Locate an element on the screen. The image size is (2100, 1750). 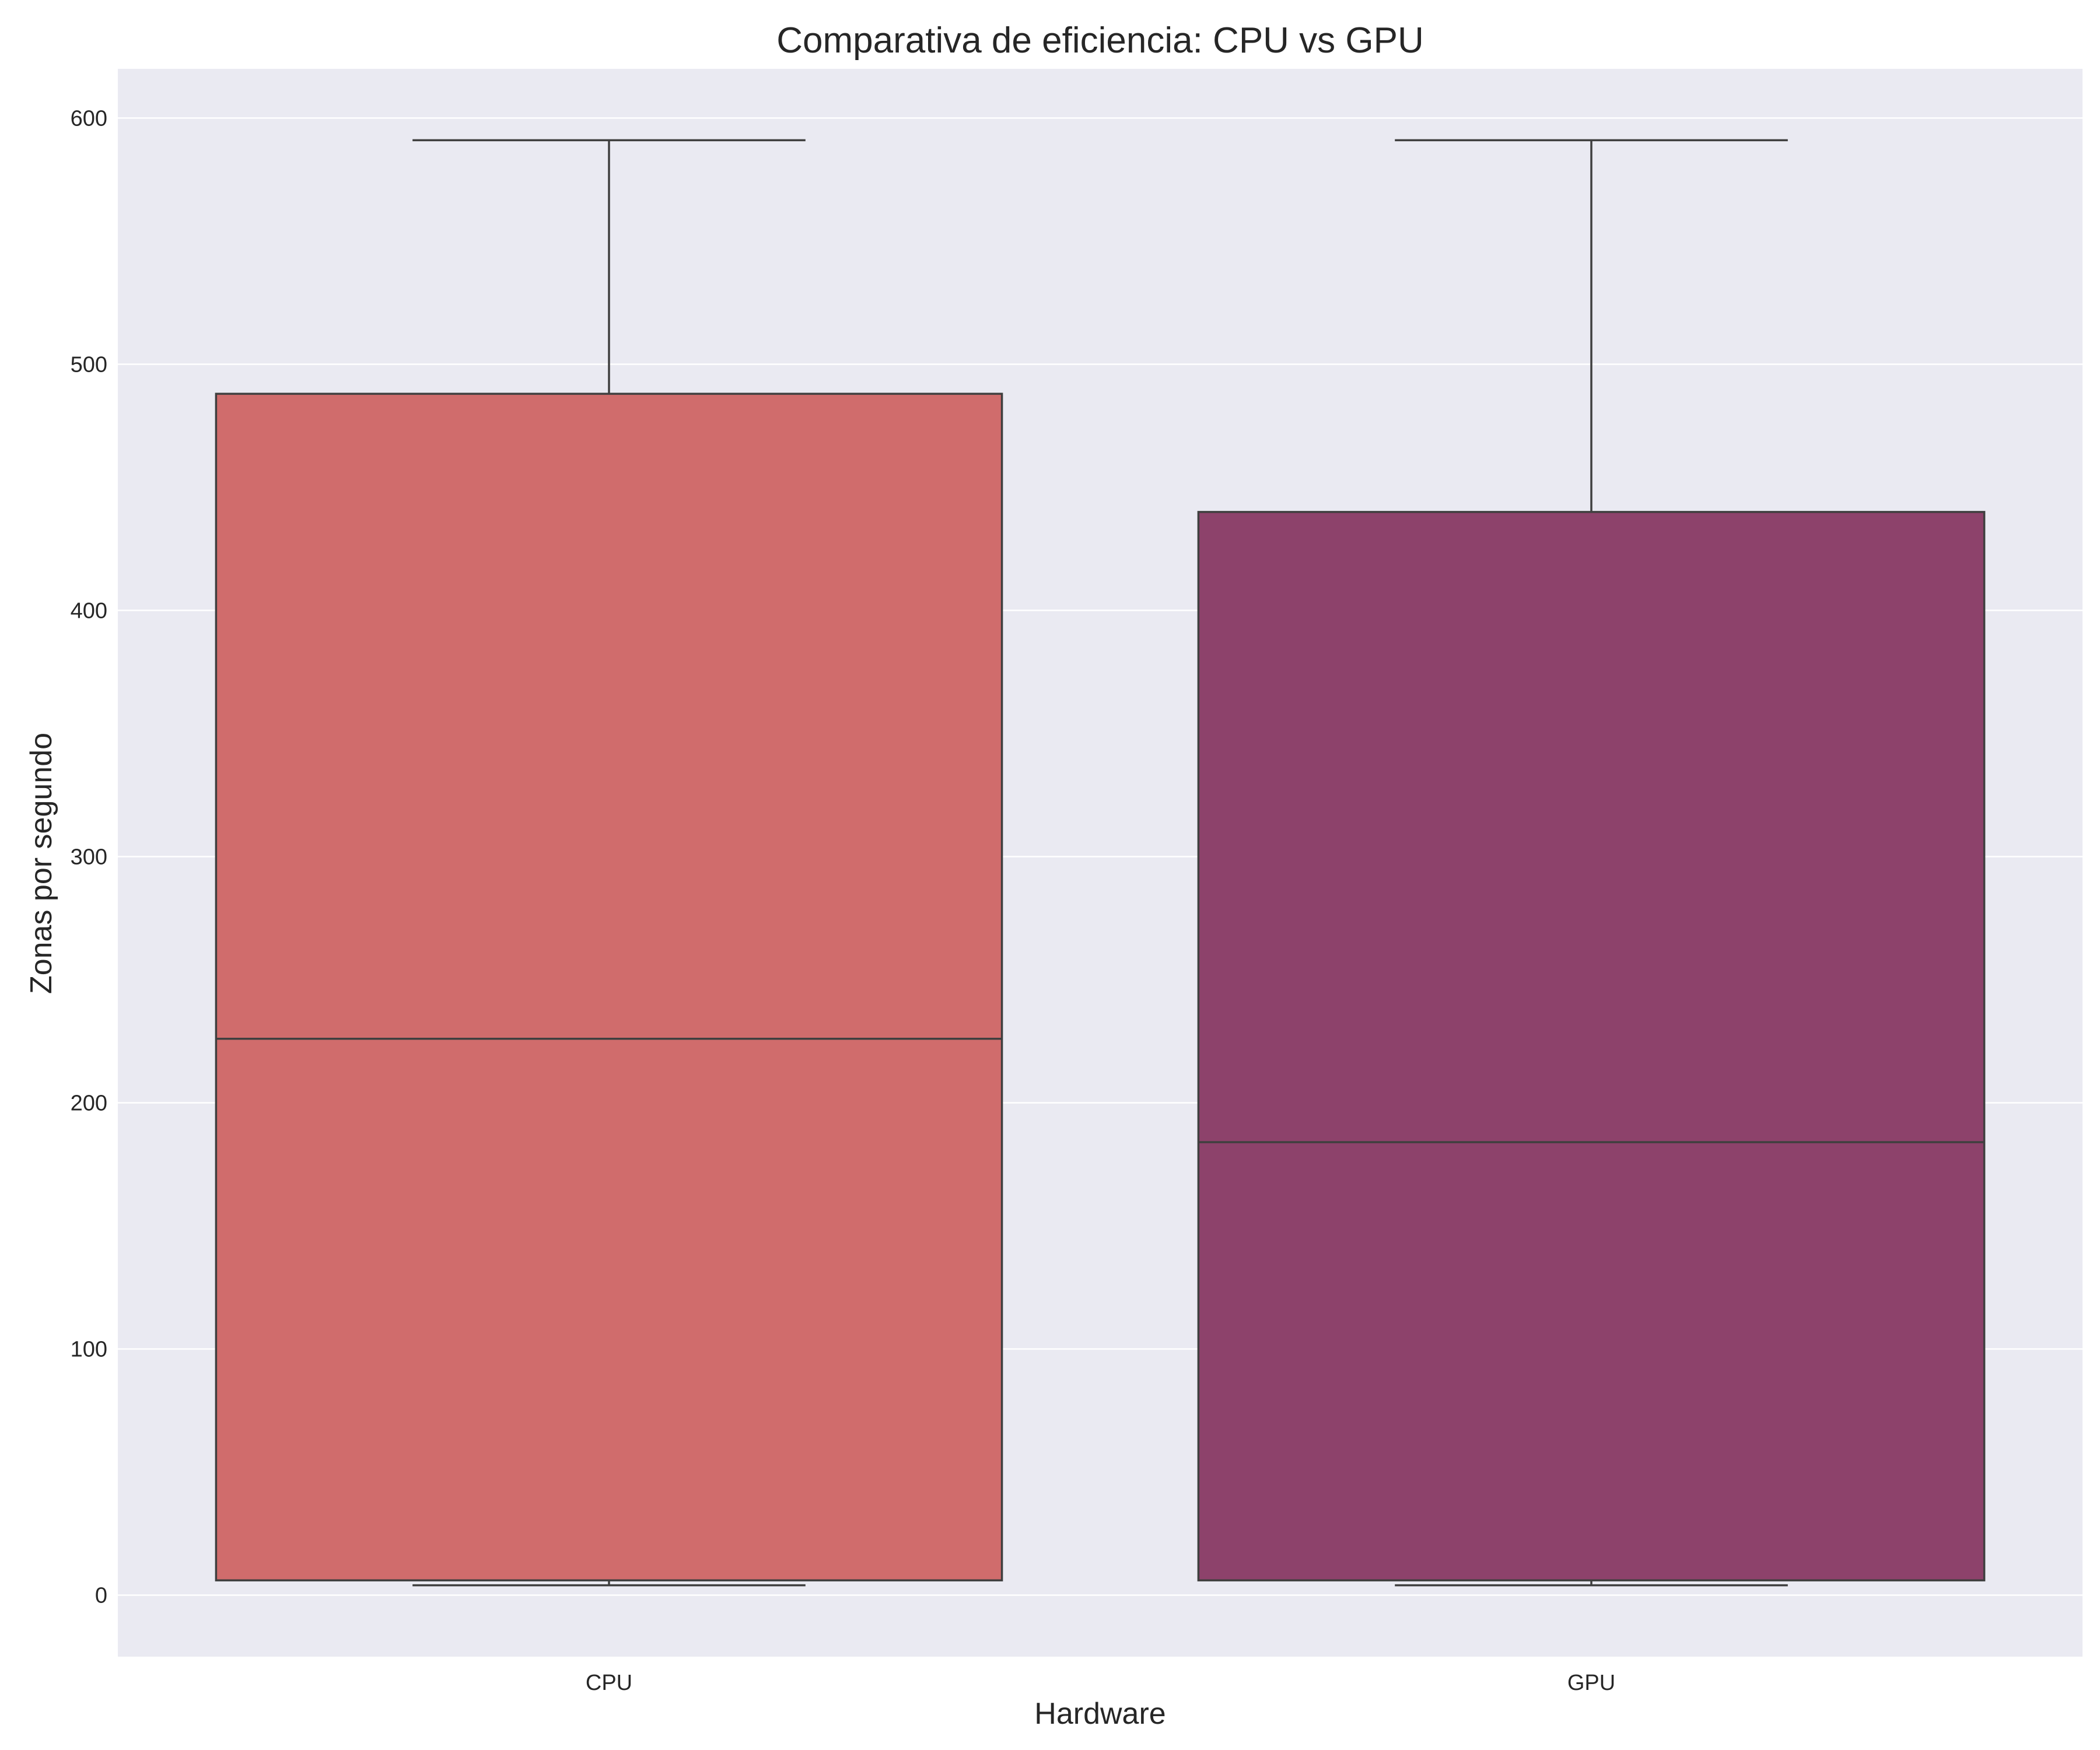
chart-title: Comparativa de eficiencia: CPU vs GPU is located at coordinates (1100, 41).